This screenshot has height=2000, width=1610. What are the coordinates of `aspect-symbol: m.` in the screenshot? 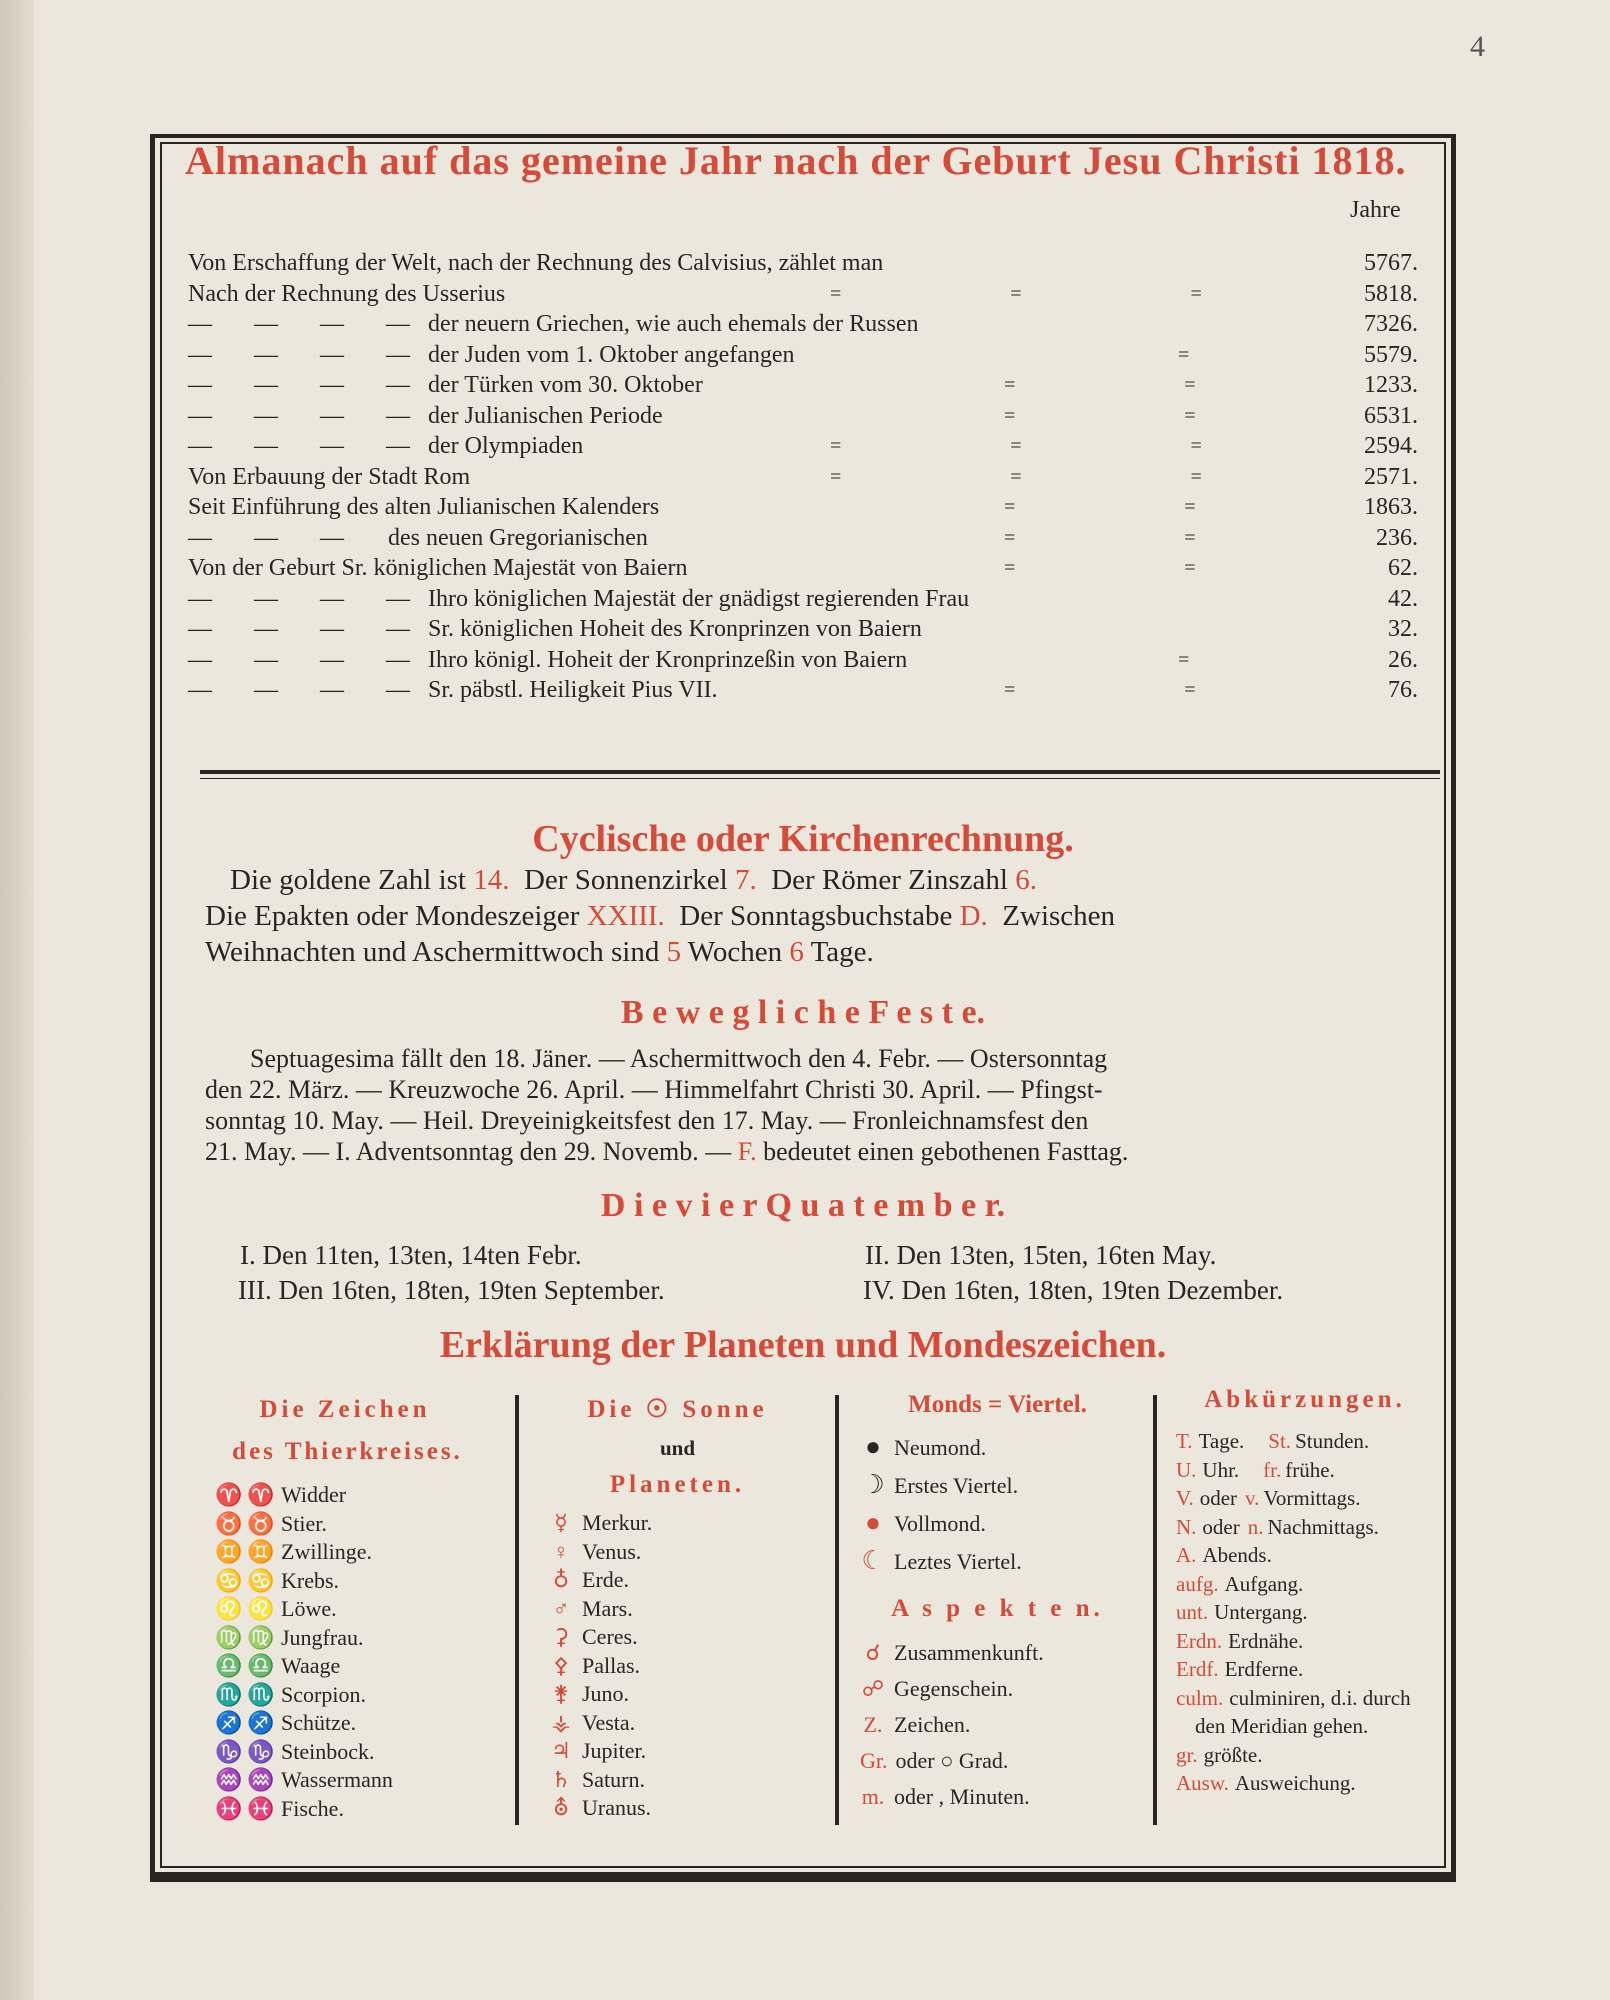 It's located at (873, 1796).